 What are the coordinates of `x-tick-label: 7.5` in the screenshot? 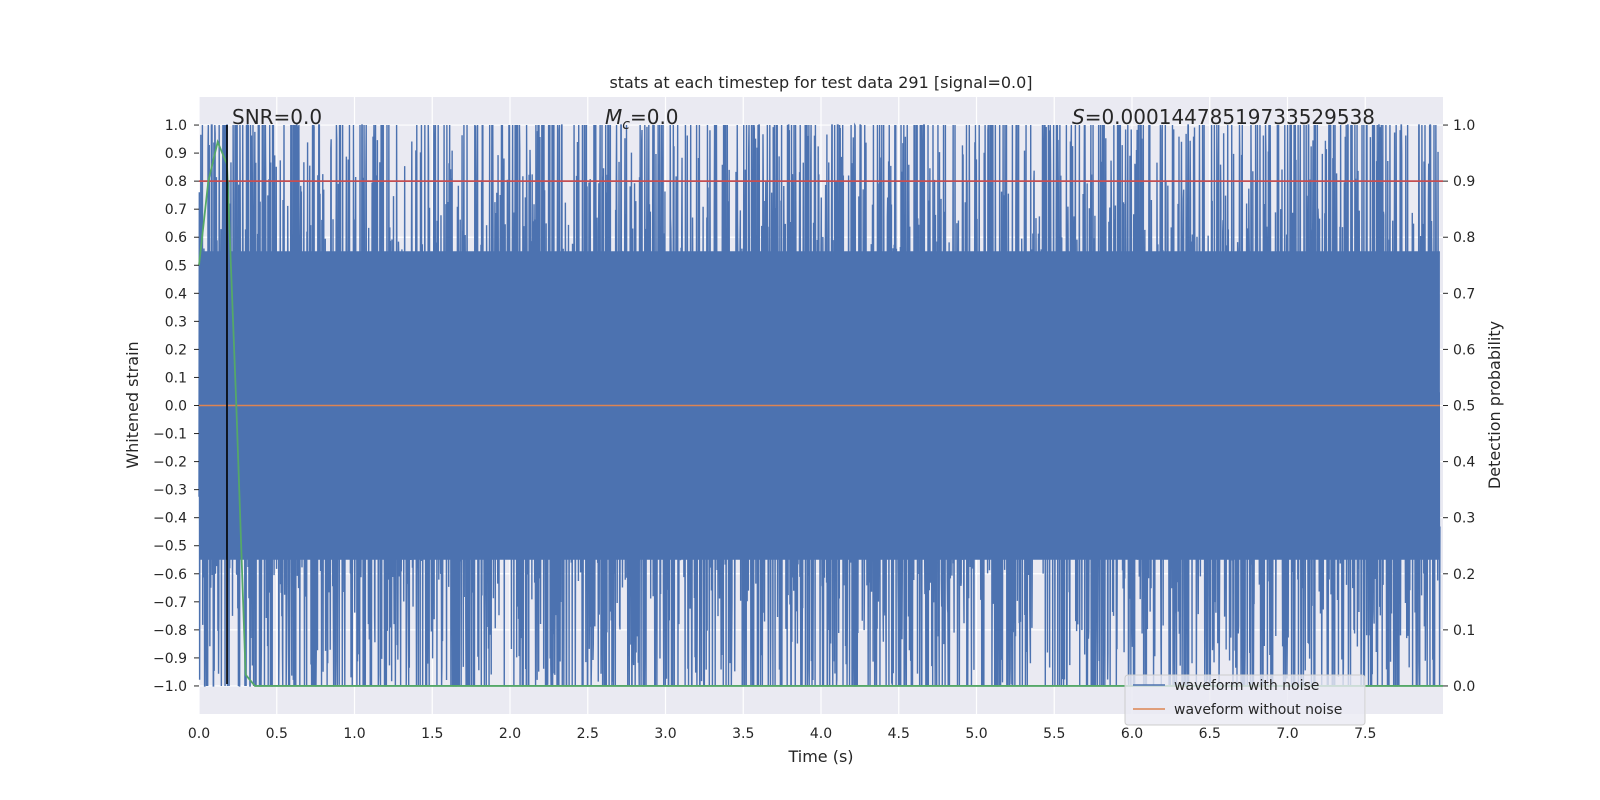 It's located at (1365, 734).